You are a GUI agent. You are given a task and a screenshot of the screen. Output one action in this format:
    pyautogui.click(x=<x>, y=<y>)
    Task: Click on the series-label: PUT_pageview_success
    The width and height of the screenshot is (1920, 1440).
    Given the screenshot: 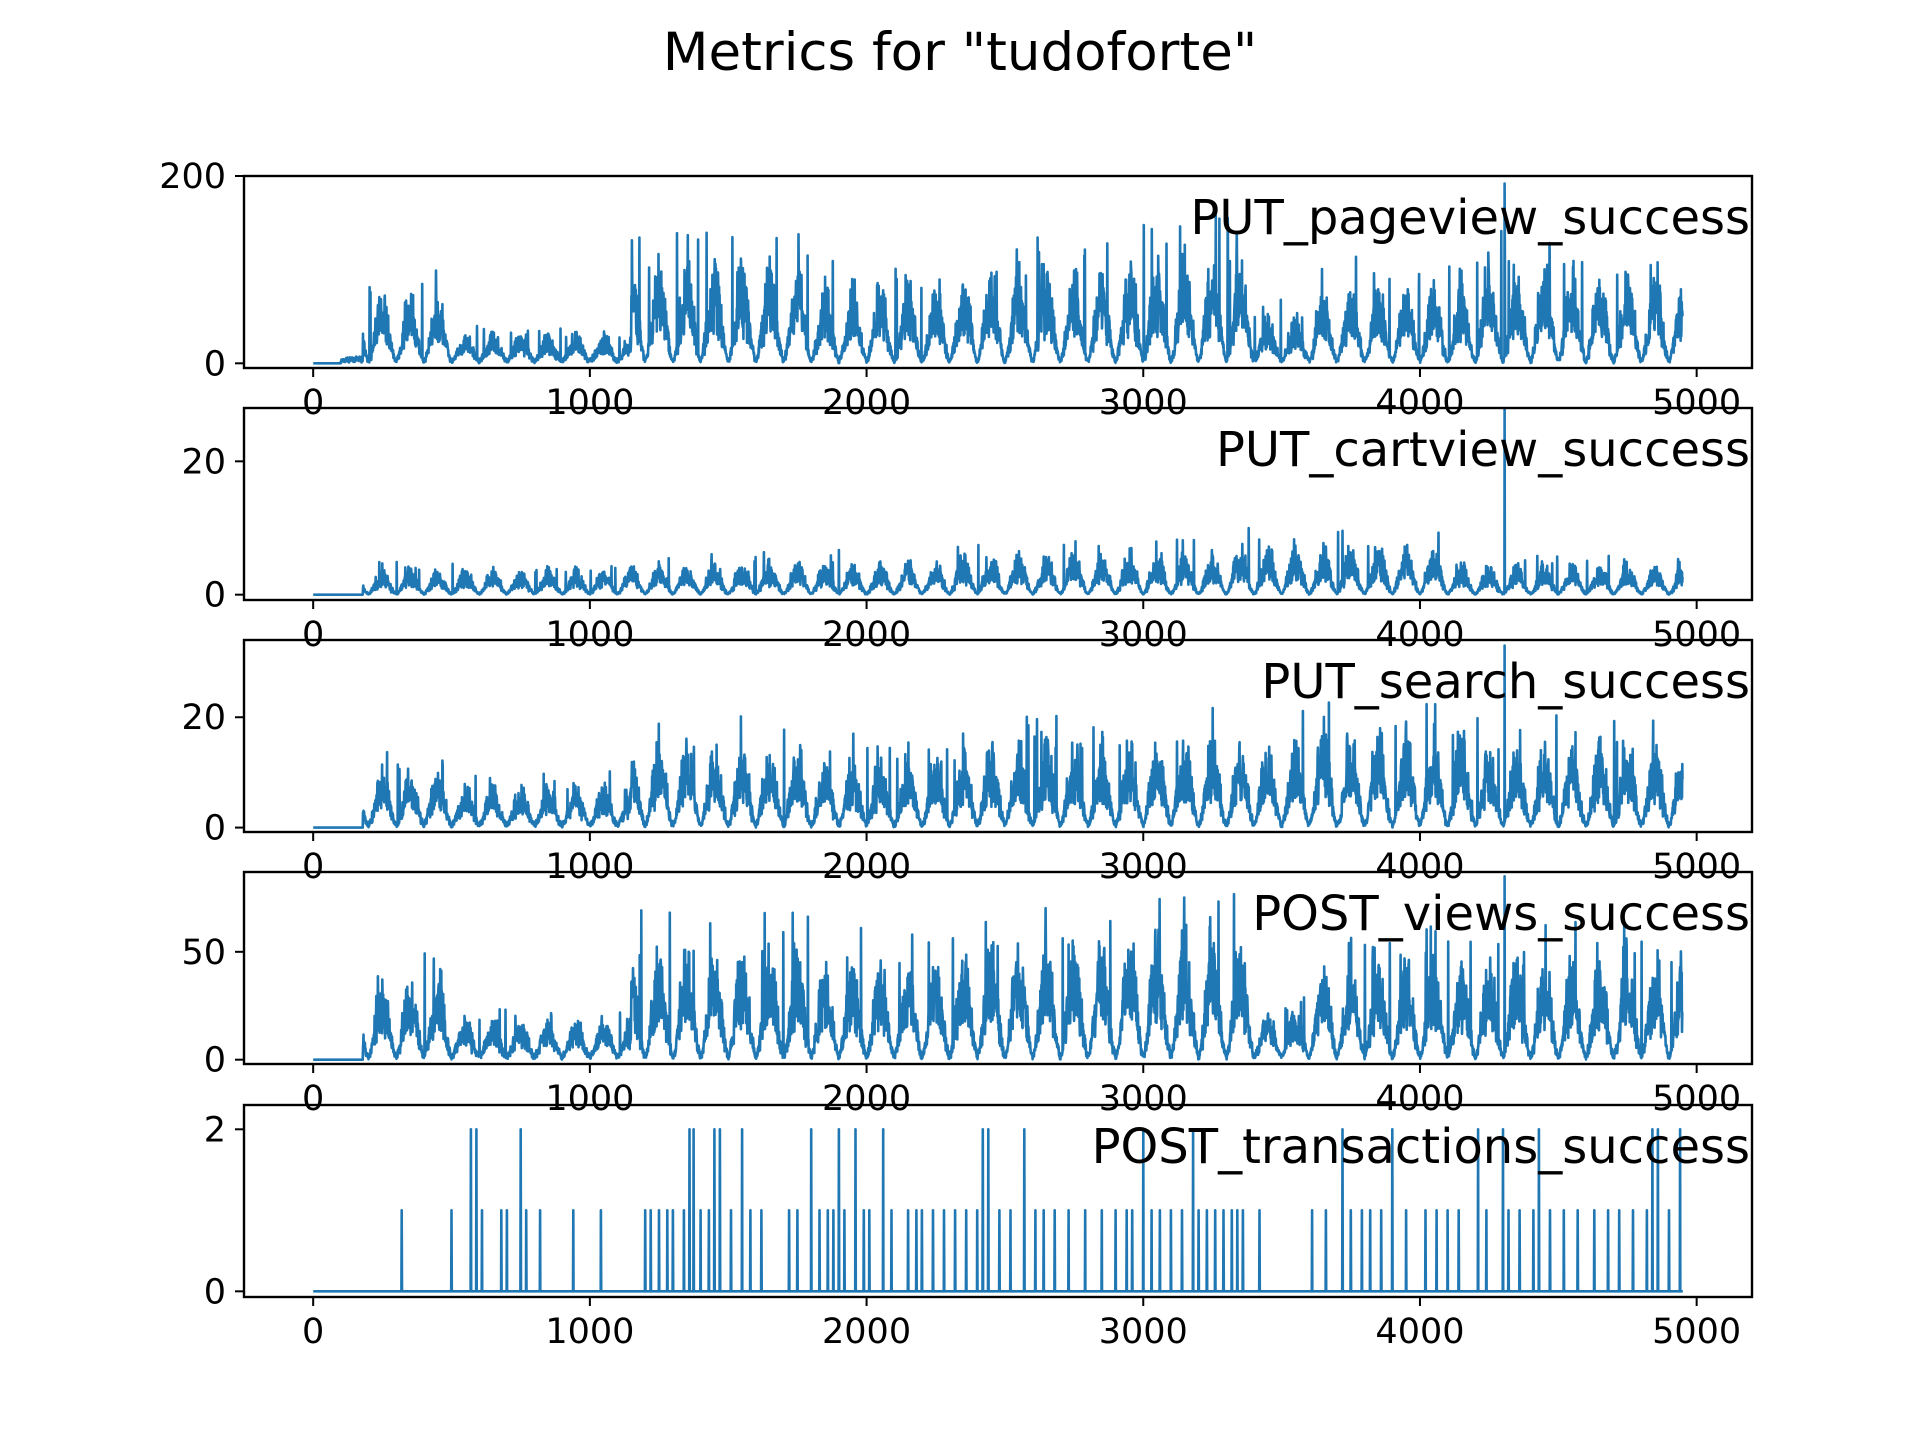 What is the action you would take?
    pyautogui.click(x=1470, y=218)
    